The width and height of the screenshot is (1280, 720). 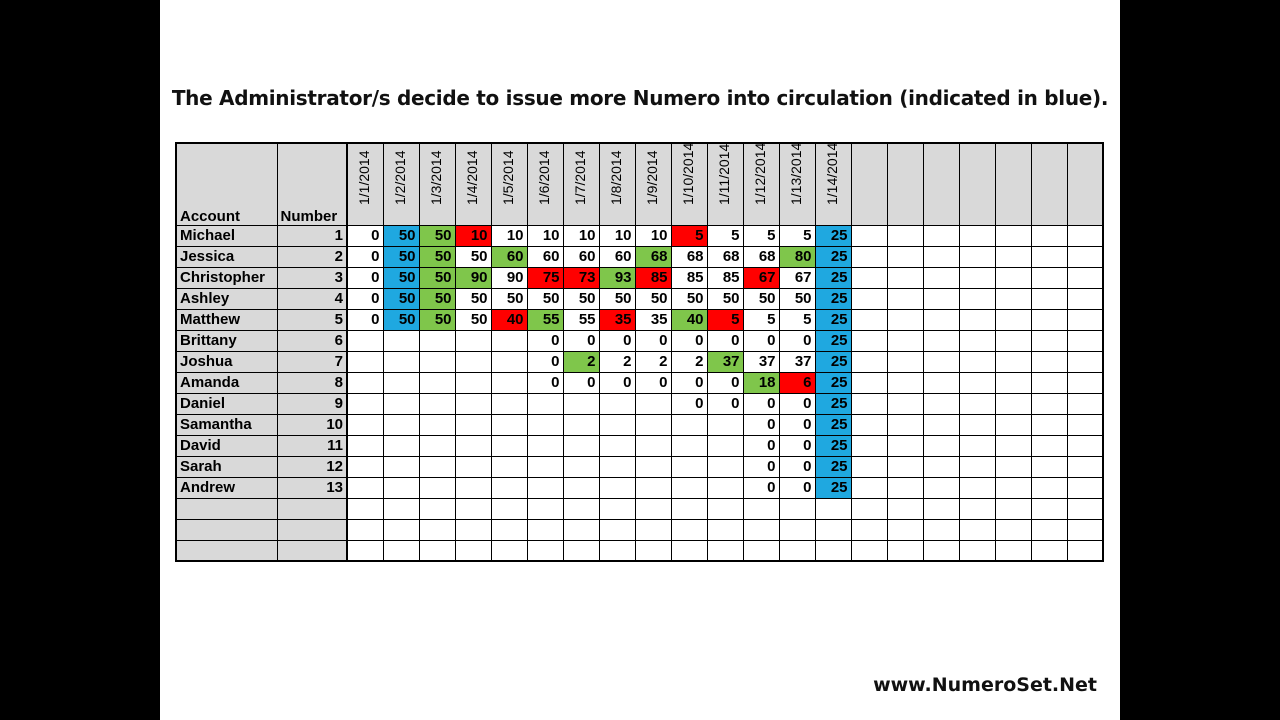 I want to click on date-column-header: 1/4/2014, so click(x=473, y=184).